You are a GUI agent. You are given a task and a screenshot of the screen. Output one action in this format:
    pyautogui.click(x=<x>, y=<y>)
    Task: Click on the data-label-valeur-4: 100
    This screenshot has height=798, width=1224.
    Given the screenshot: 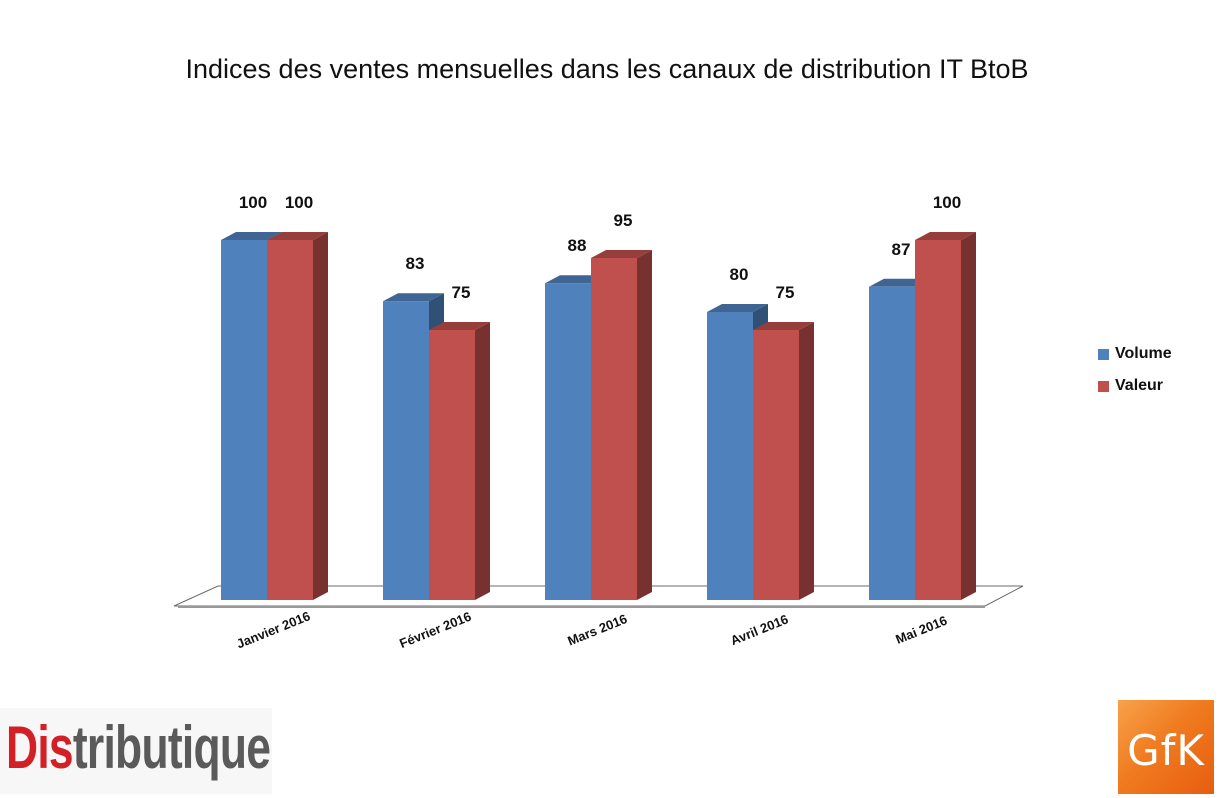 What is the action you would take?
    pyautogui.click(x=947, y=202)
    